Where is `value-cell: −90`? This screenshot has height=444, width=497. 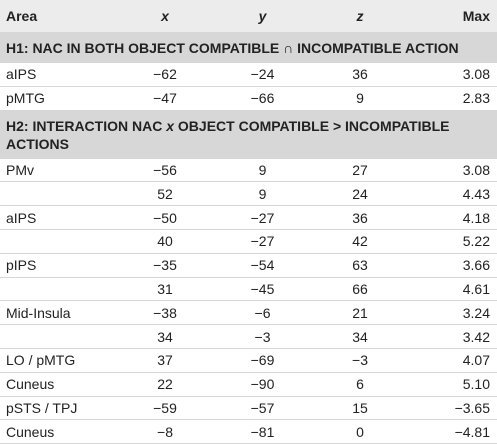 value-cell: −90 is located at coordinates (262, 384).